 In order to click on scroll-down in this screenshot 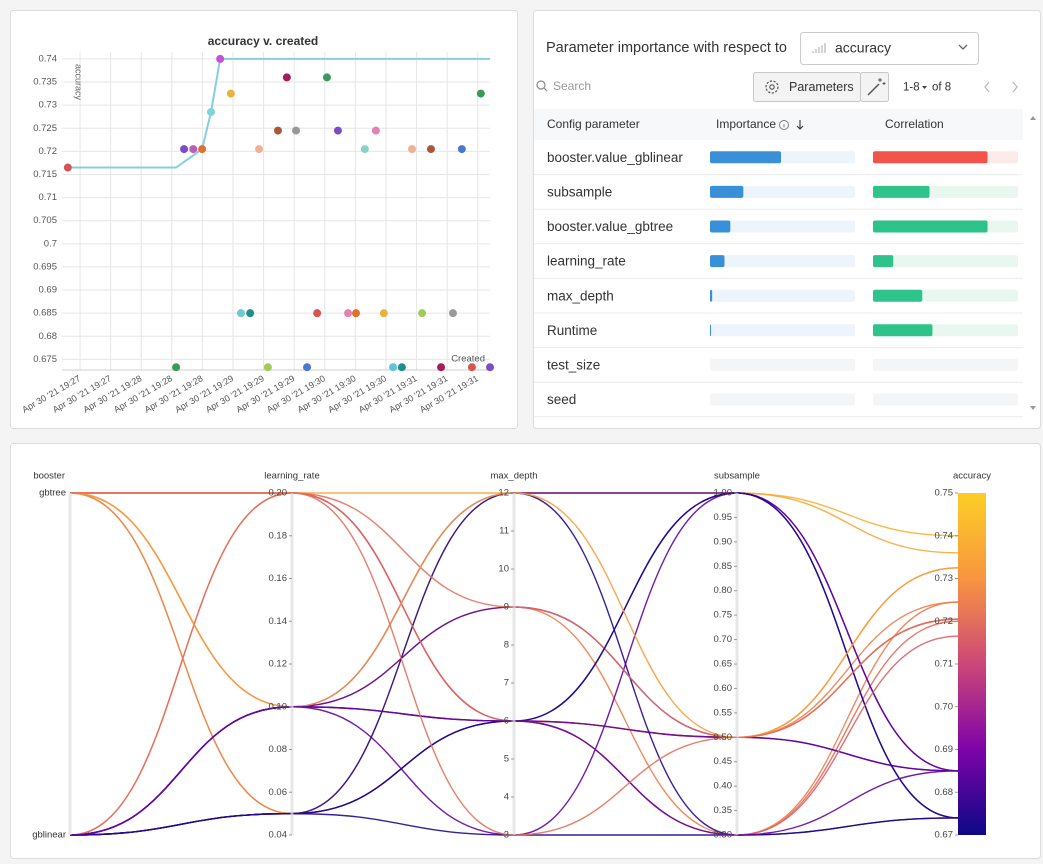, I will do `click(1033, 408)`.